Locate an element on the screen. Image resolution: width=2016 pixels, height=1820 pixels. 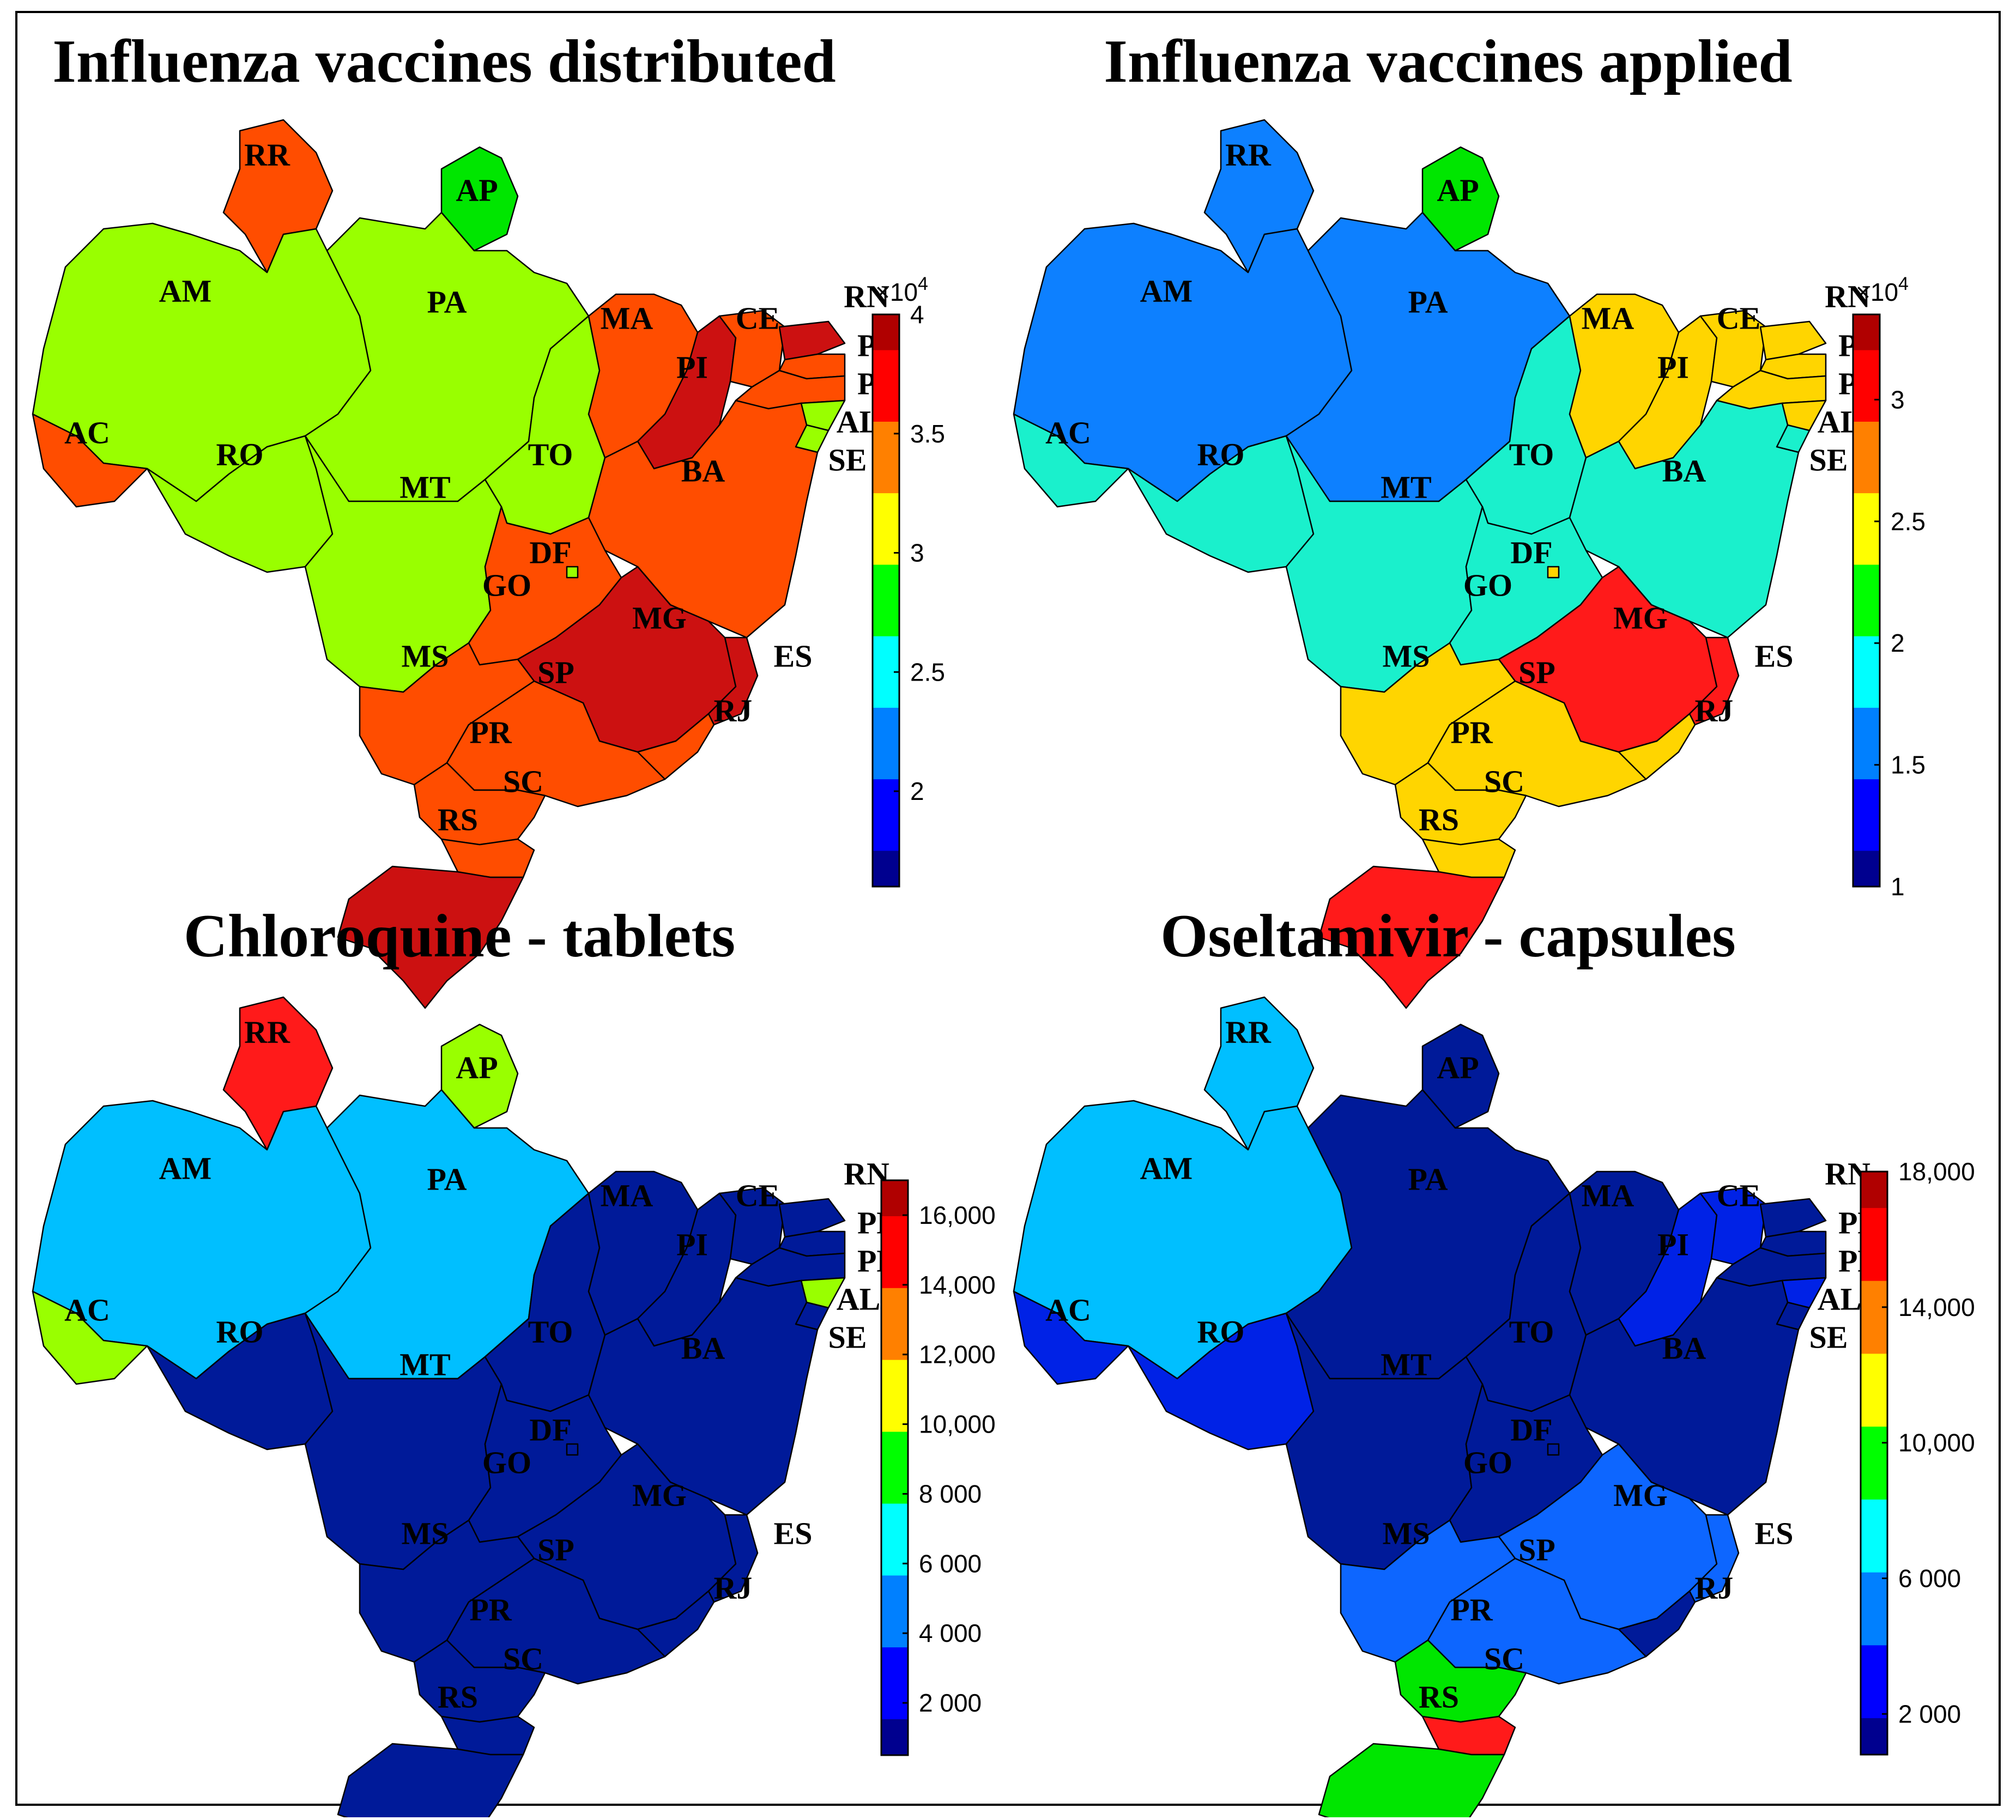
state-label-se: SE is located at coordinates (847, 1337).